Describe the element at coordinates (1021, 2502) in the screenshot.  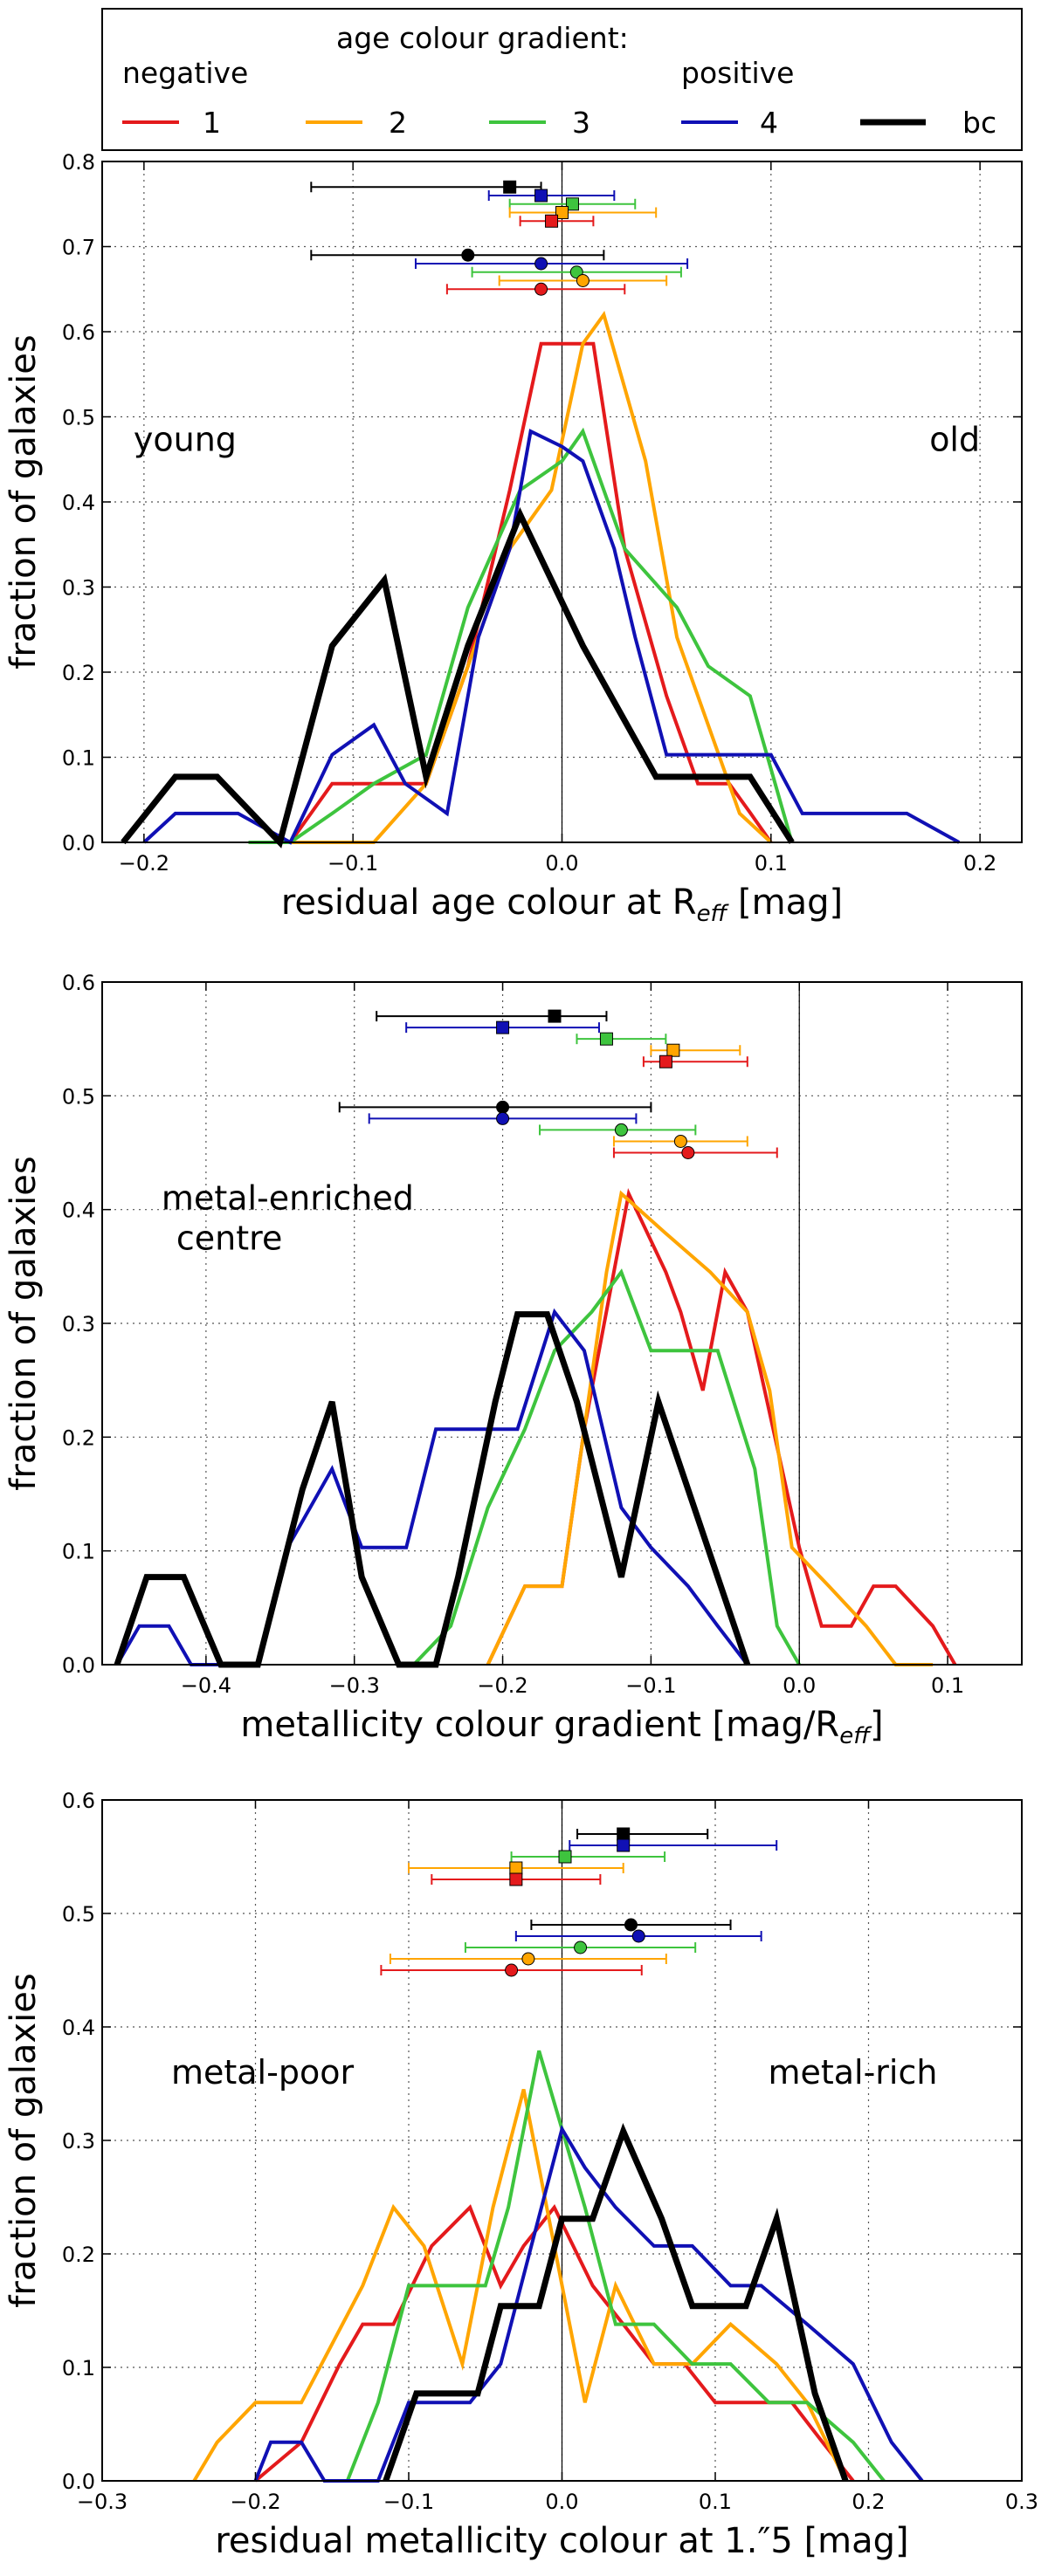
I see `x-tick-label: 0.3` at that location.